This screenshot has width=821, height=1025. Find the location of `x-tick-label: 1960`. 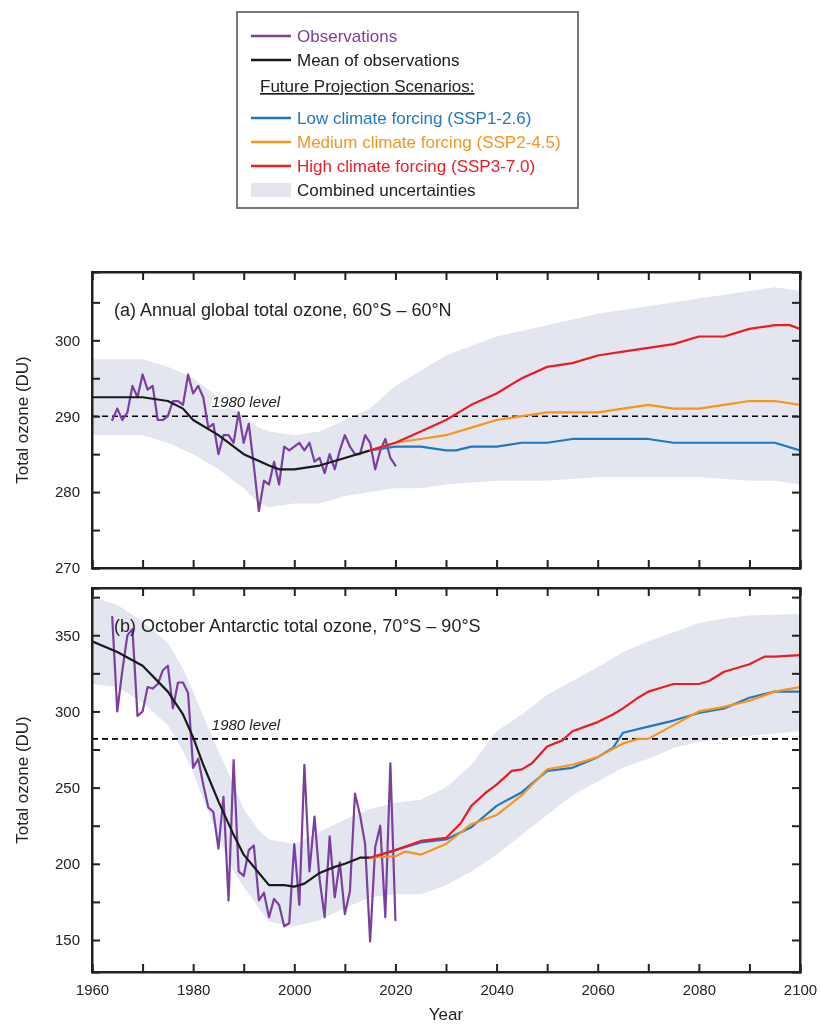

x-tick-label: 1960 is located at coordinates (92, 989).